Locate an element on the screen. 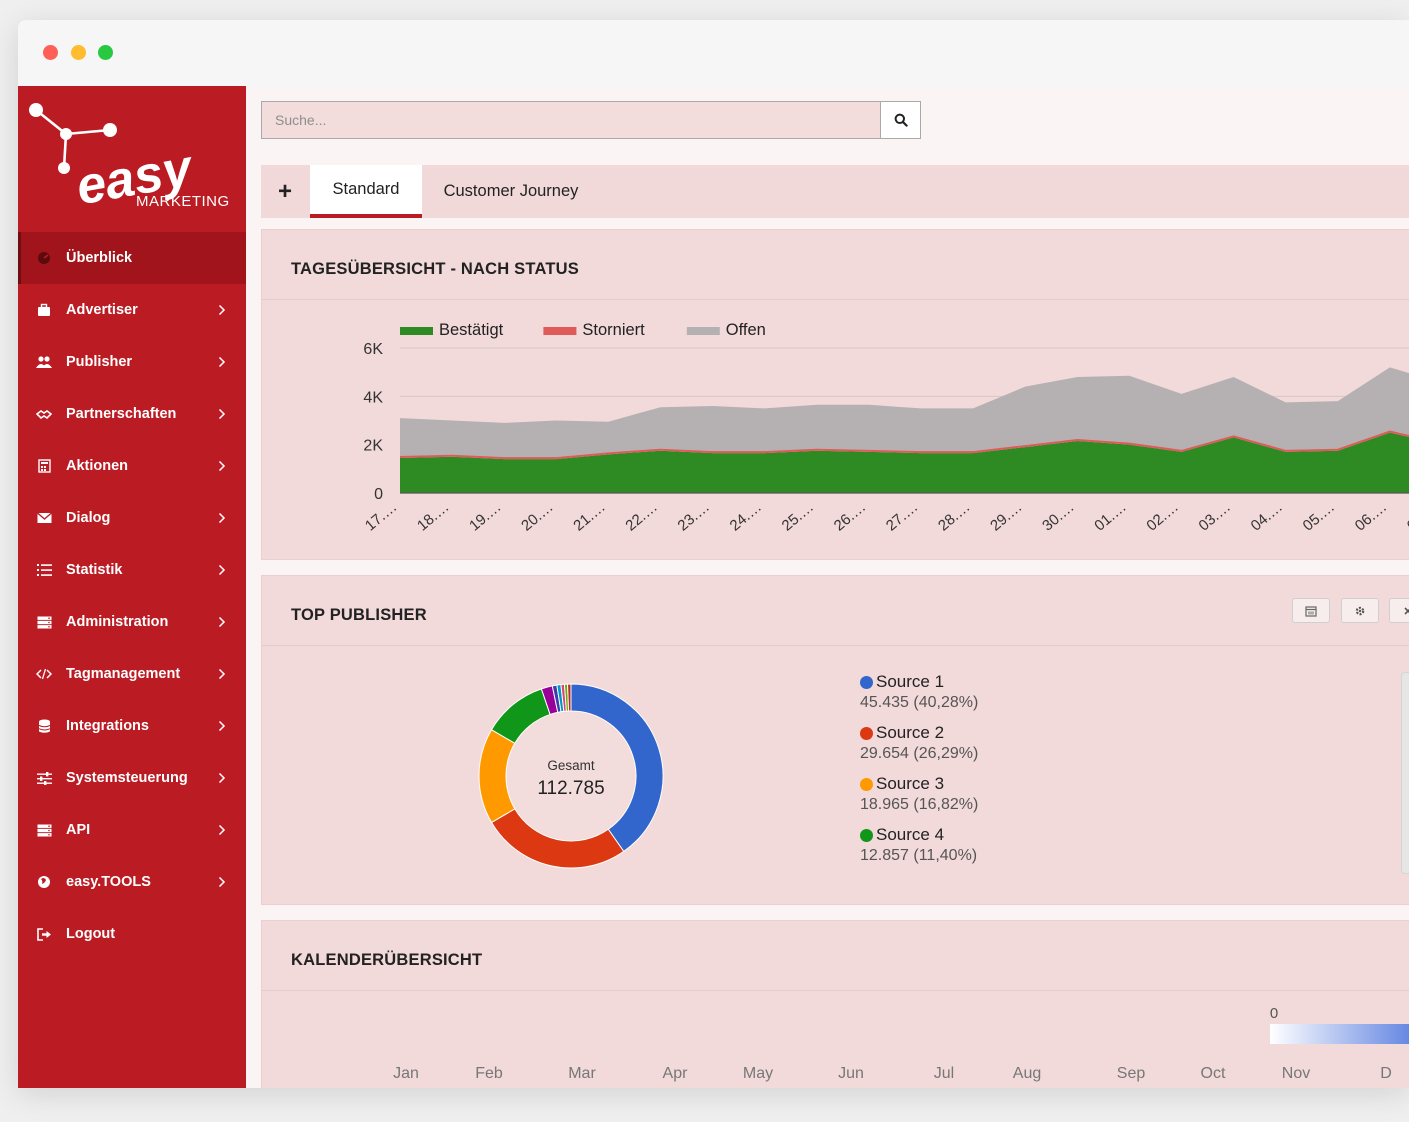  sidebar-item-publisher: Publisher is located at coordinates (132, 362).